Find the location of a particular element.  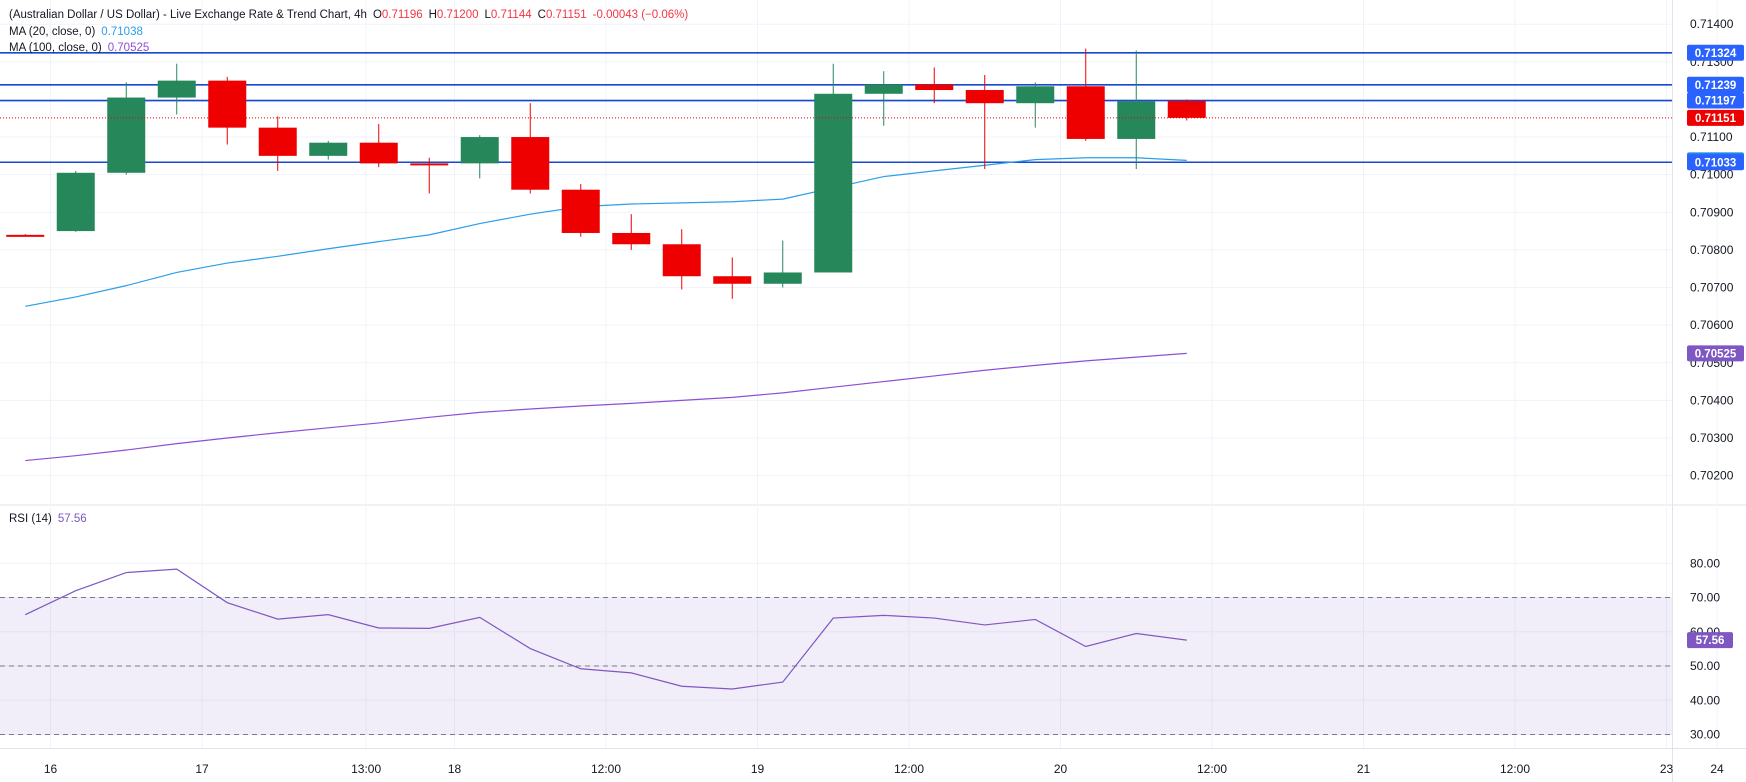

price-badge: 0.71239 is located at coordinates (1715, 84).